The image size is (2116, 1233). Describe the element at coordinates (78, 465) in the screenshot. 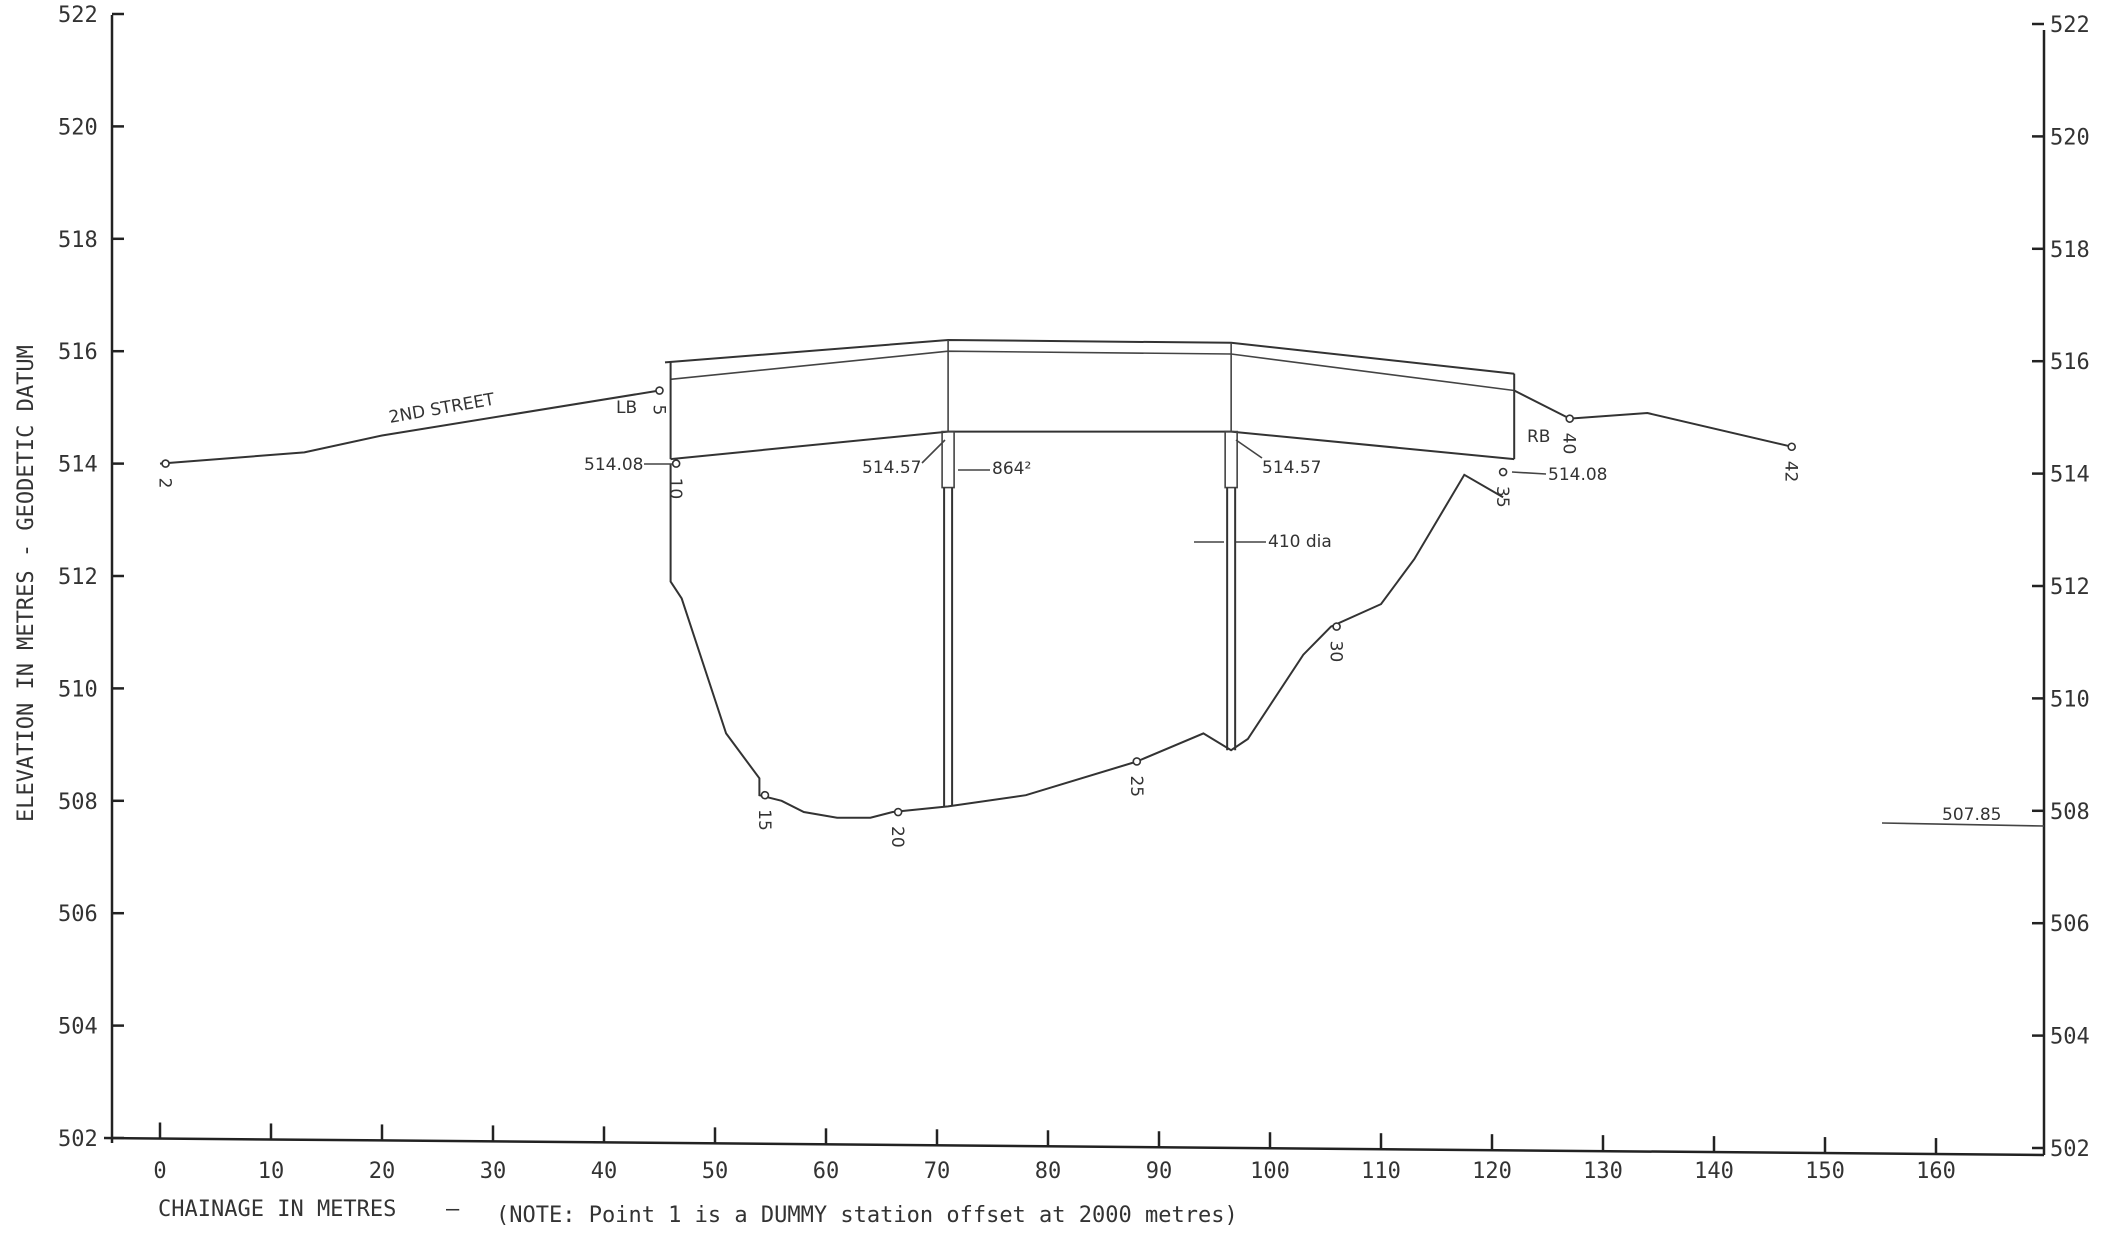

I see `y-tick-label-left-514: 514` at that location.